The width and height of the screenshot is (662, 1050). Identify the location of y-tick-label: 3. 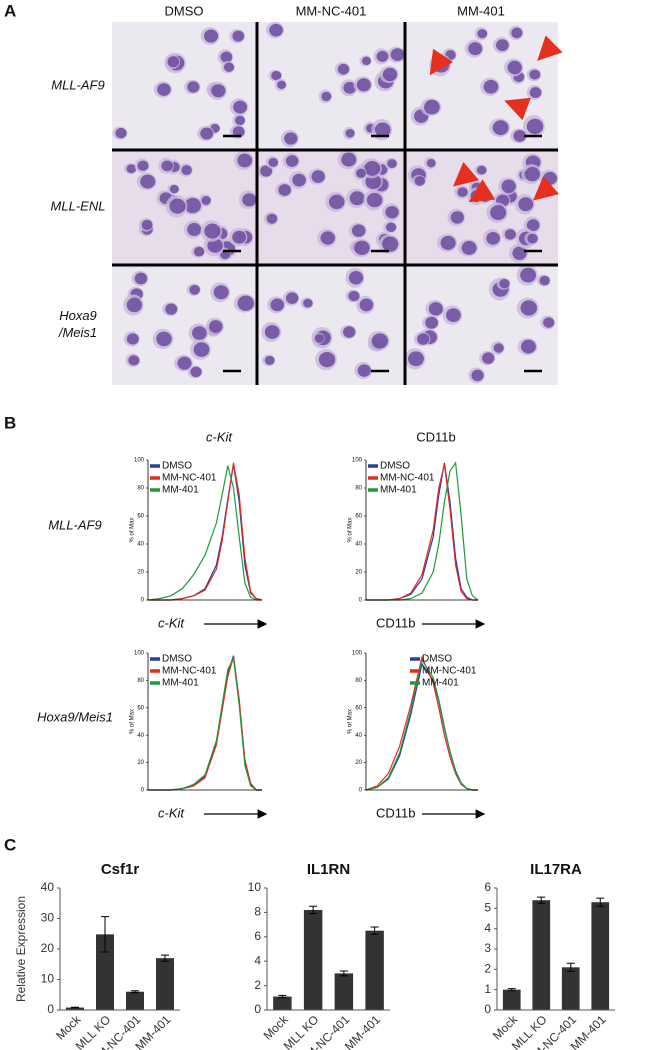
(487, 948).